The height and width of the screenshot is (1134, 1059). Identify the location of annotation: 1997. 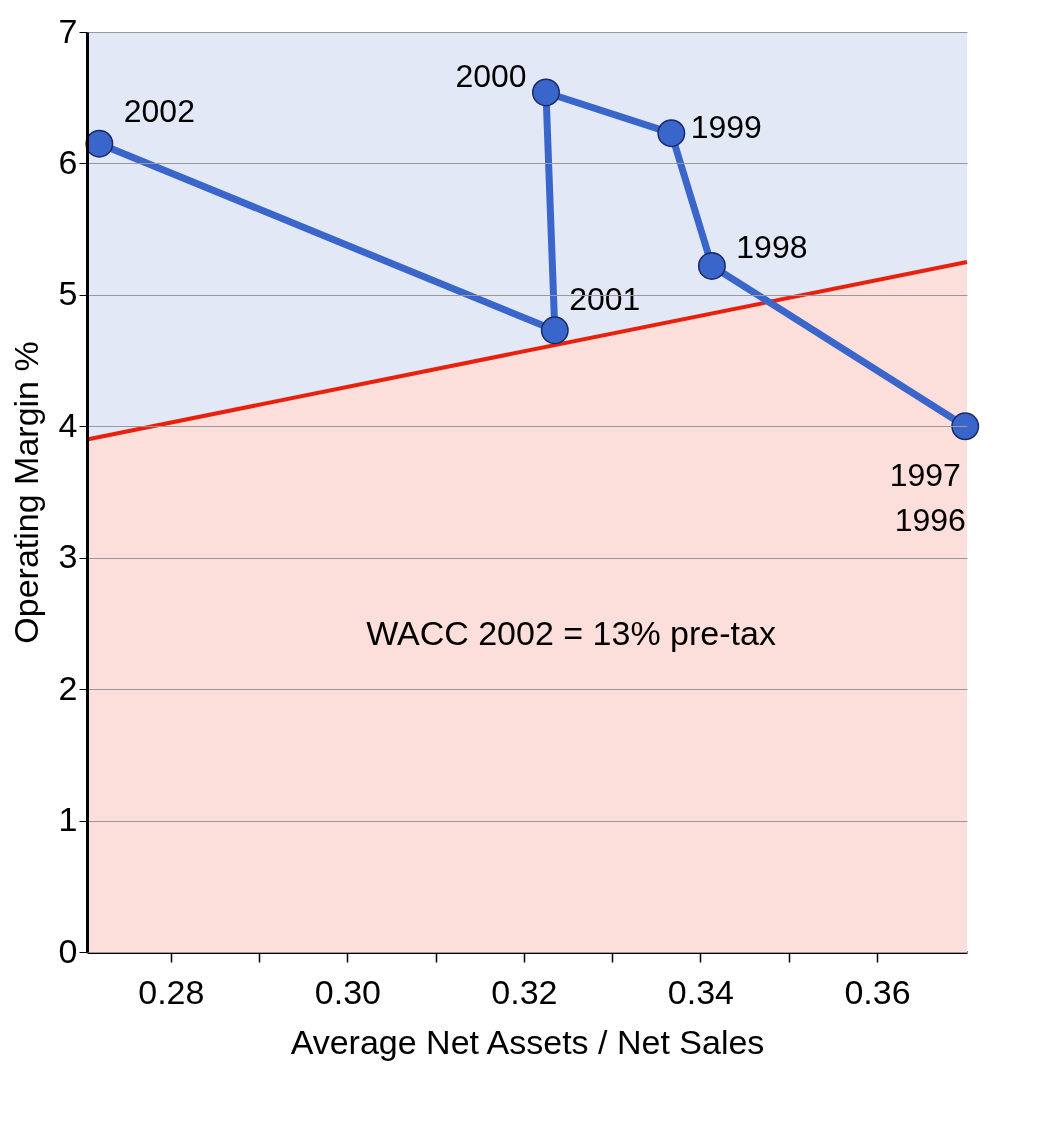
(925, 475).